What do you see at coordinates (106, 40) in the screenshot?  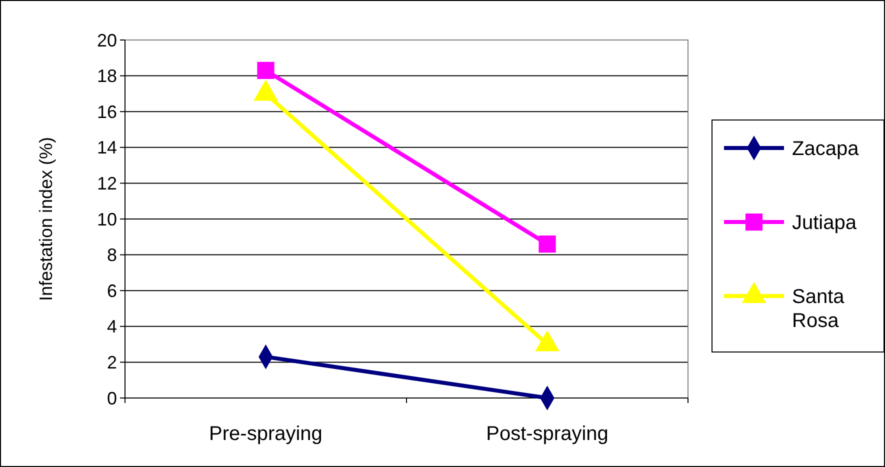 I see `y-tick-label: 20` at bounding box center [106, 40].